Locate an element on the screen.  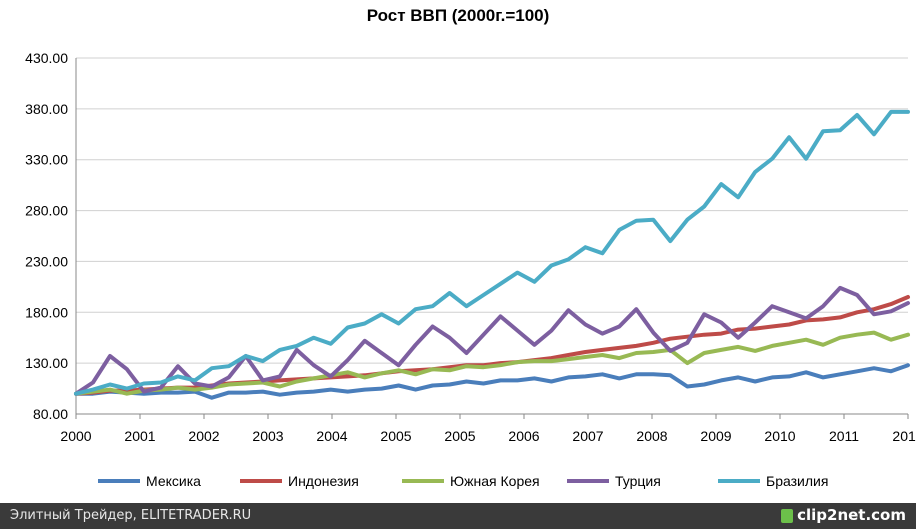
x-tick-label: 2006 is located at coordinates (523, 436).